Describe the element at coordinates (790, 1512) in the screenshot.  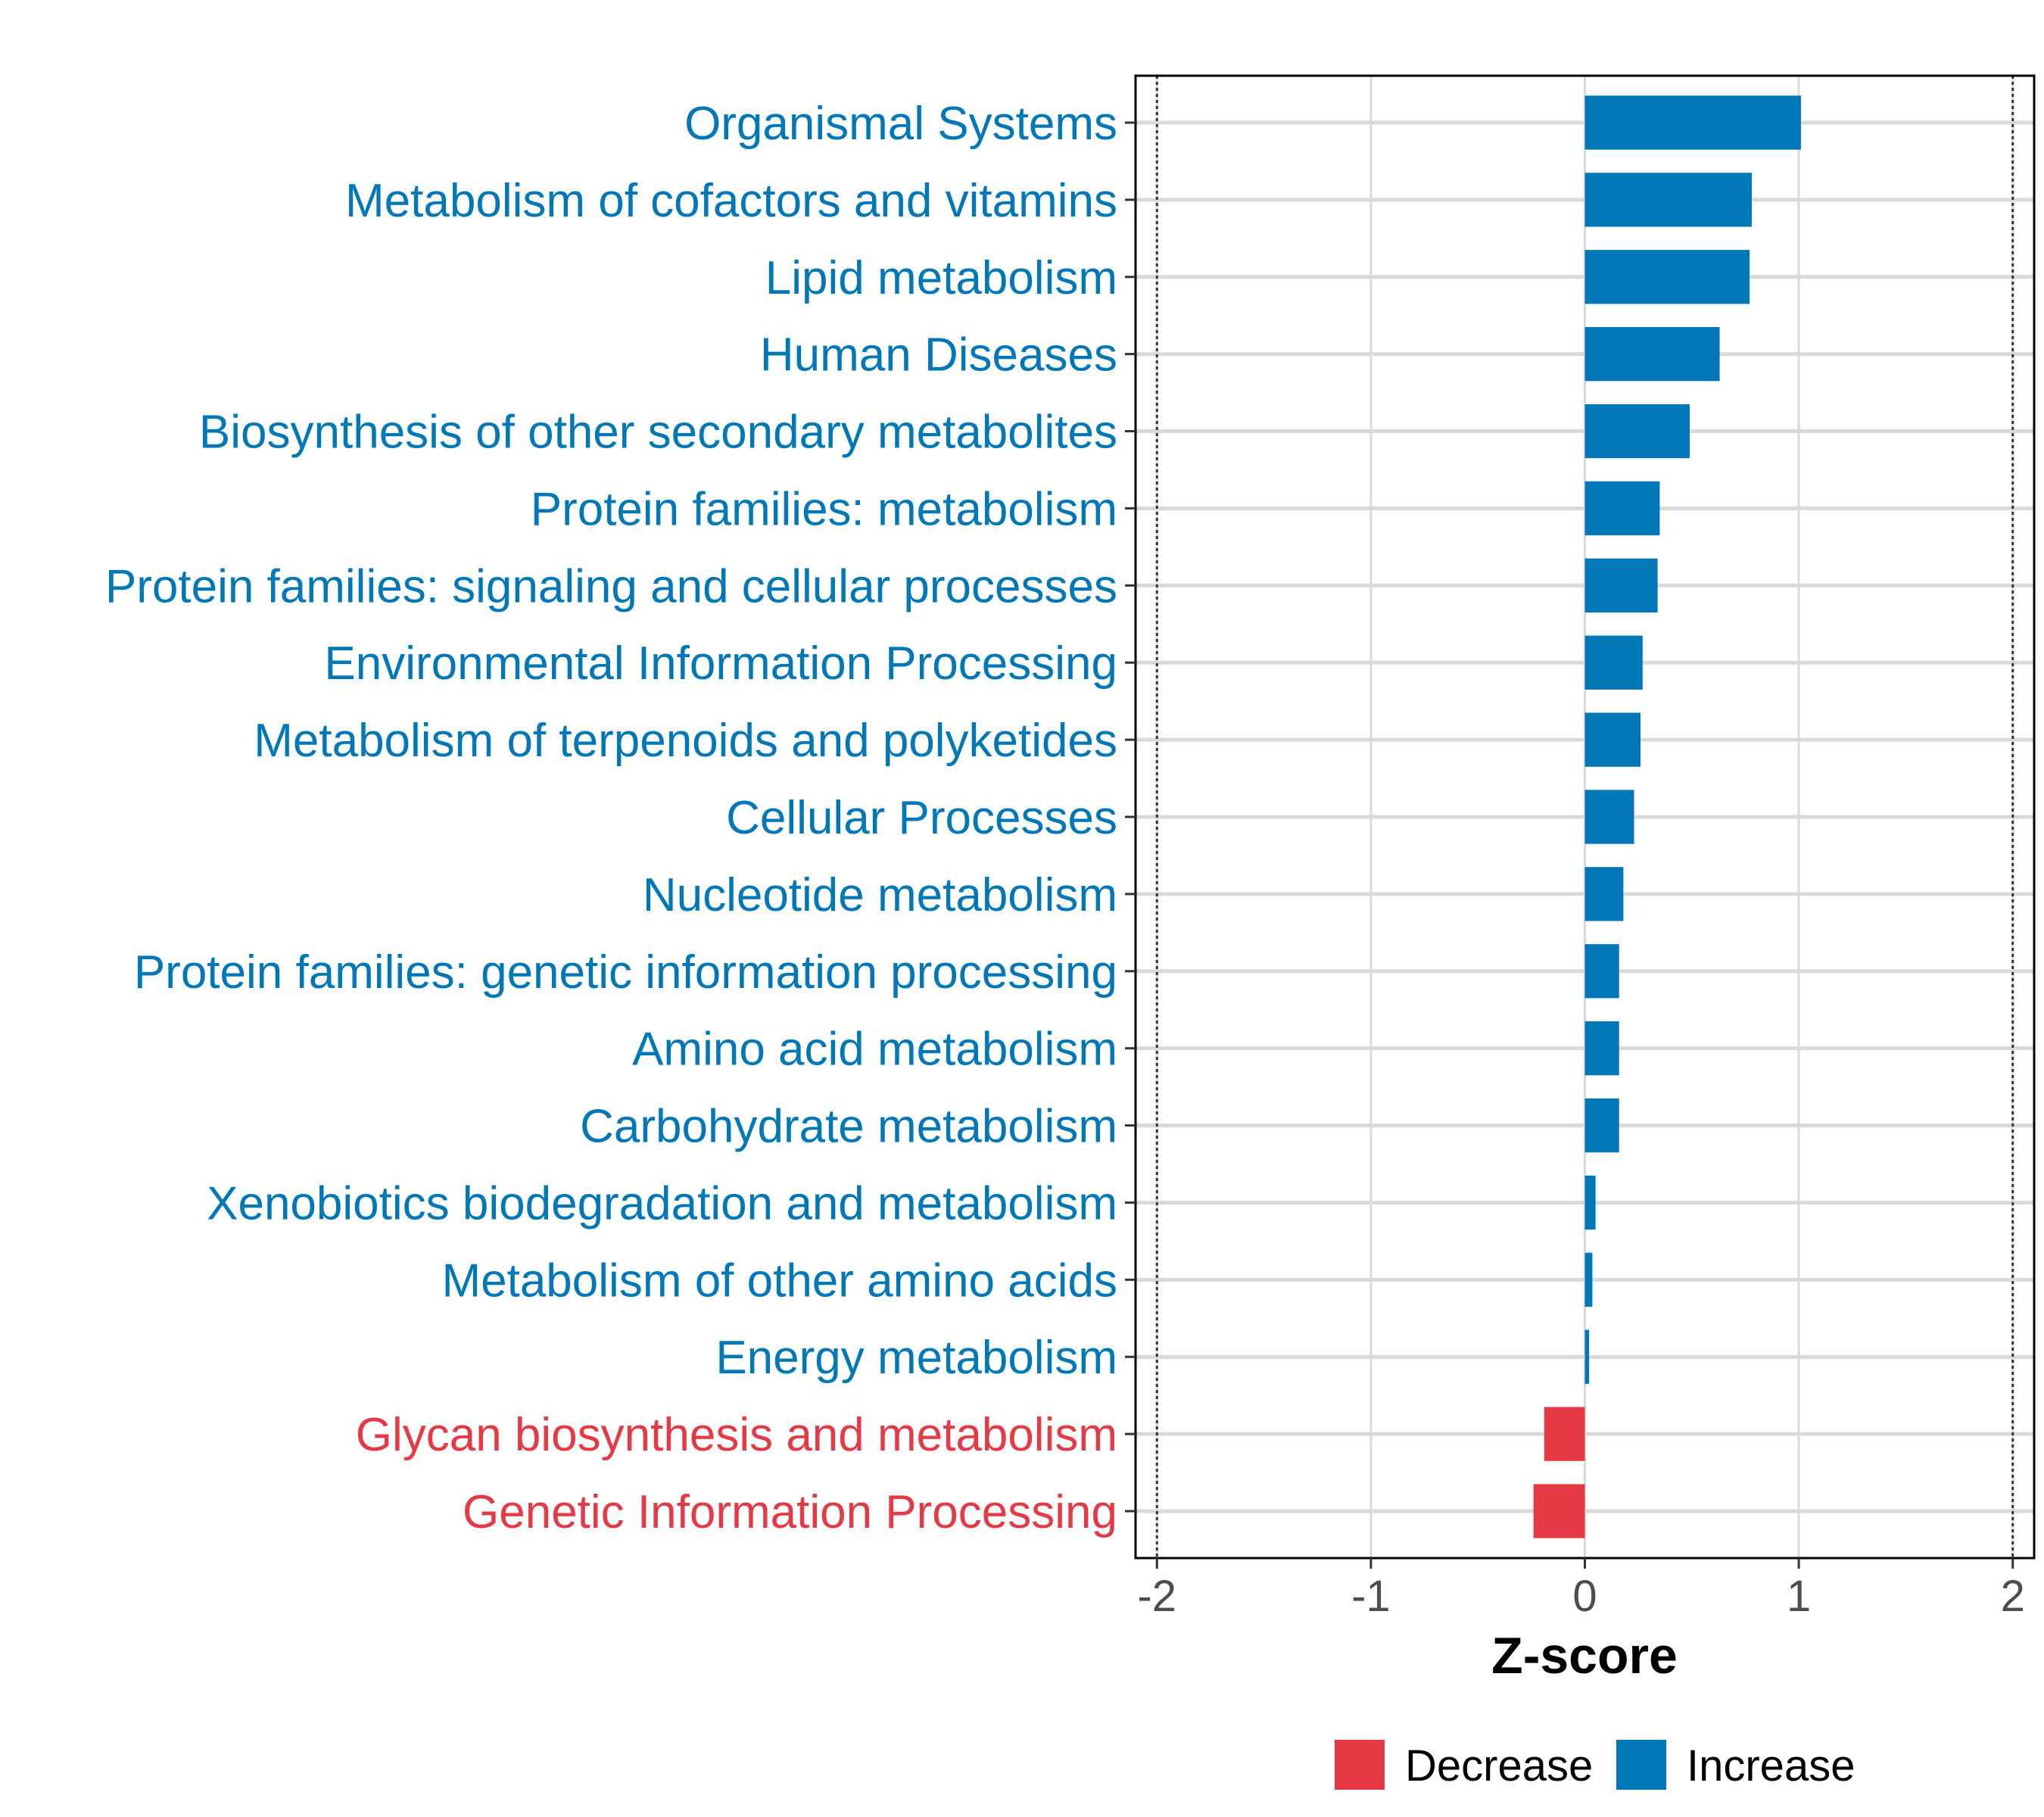
I see `category-label-18: Genetic Information Processing` at that location.